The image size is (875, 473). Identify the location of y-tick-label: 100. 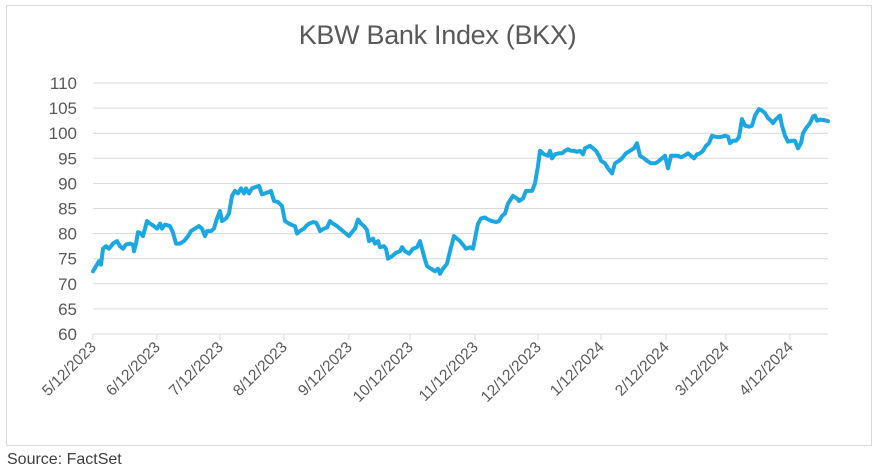
(63, 133).